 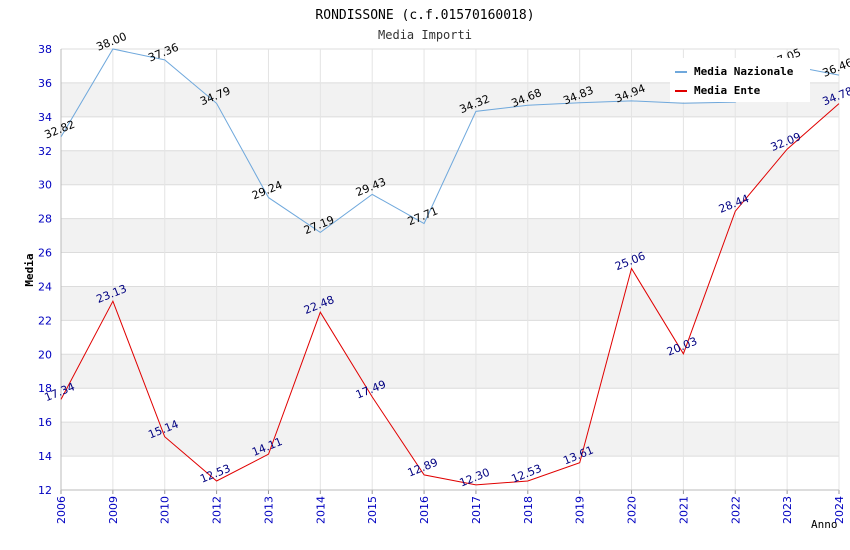 What do you see at coordinates (632, 510) in the screenshot?
I see `x-tick-label: 2020` at bounding box center [632, 510].